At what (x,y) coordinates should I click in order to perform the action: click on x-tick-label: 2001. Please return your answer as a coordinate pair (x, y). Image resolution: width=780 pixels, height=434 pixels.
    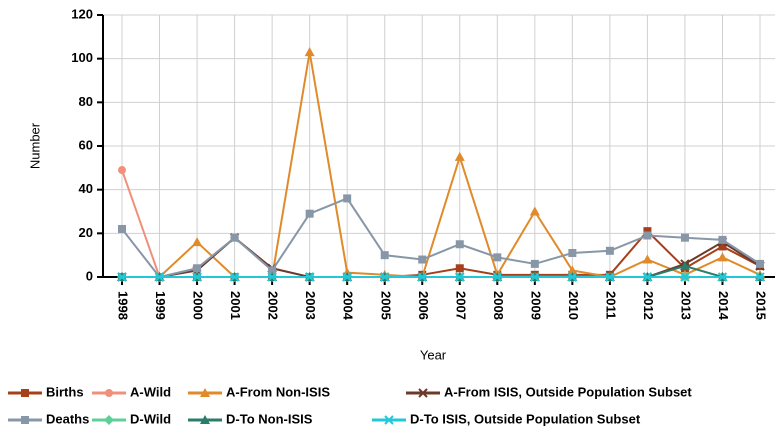
    Looking at the image, I should click on (235, 305).